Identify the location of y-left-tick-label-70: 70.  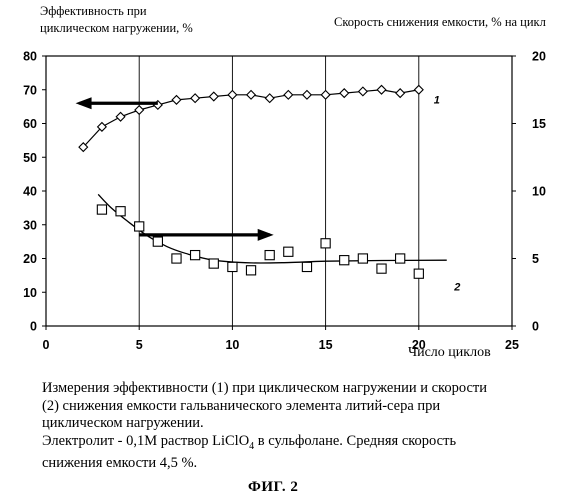
(30, 90).